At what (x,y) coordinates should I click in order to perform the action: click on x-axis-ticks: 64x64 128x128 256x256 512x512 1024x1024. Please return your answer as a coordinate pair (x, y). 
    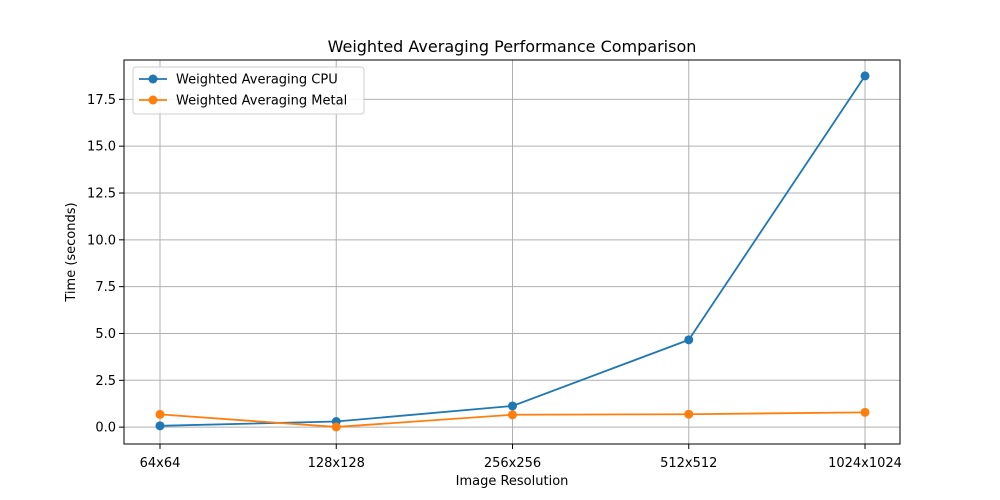
    Looking at the image, I should click on (521, 457).